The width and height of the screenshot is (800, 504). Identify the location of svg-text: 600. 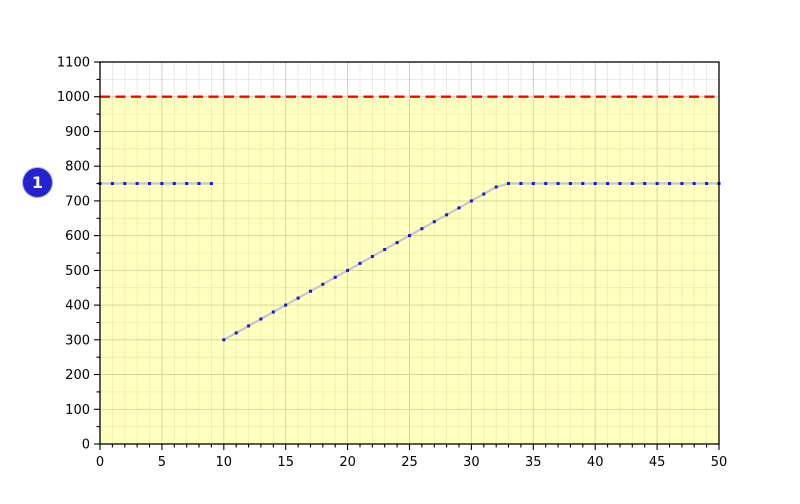
(77, 236).